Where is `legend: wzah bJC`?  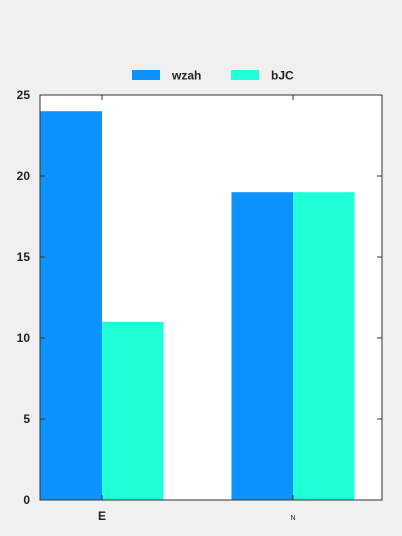 legend: wzah bJC is located at coordinates (213, 76).